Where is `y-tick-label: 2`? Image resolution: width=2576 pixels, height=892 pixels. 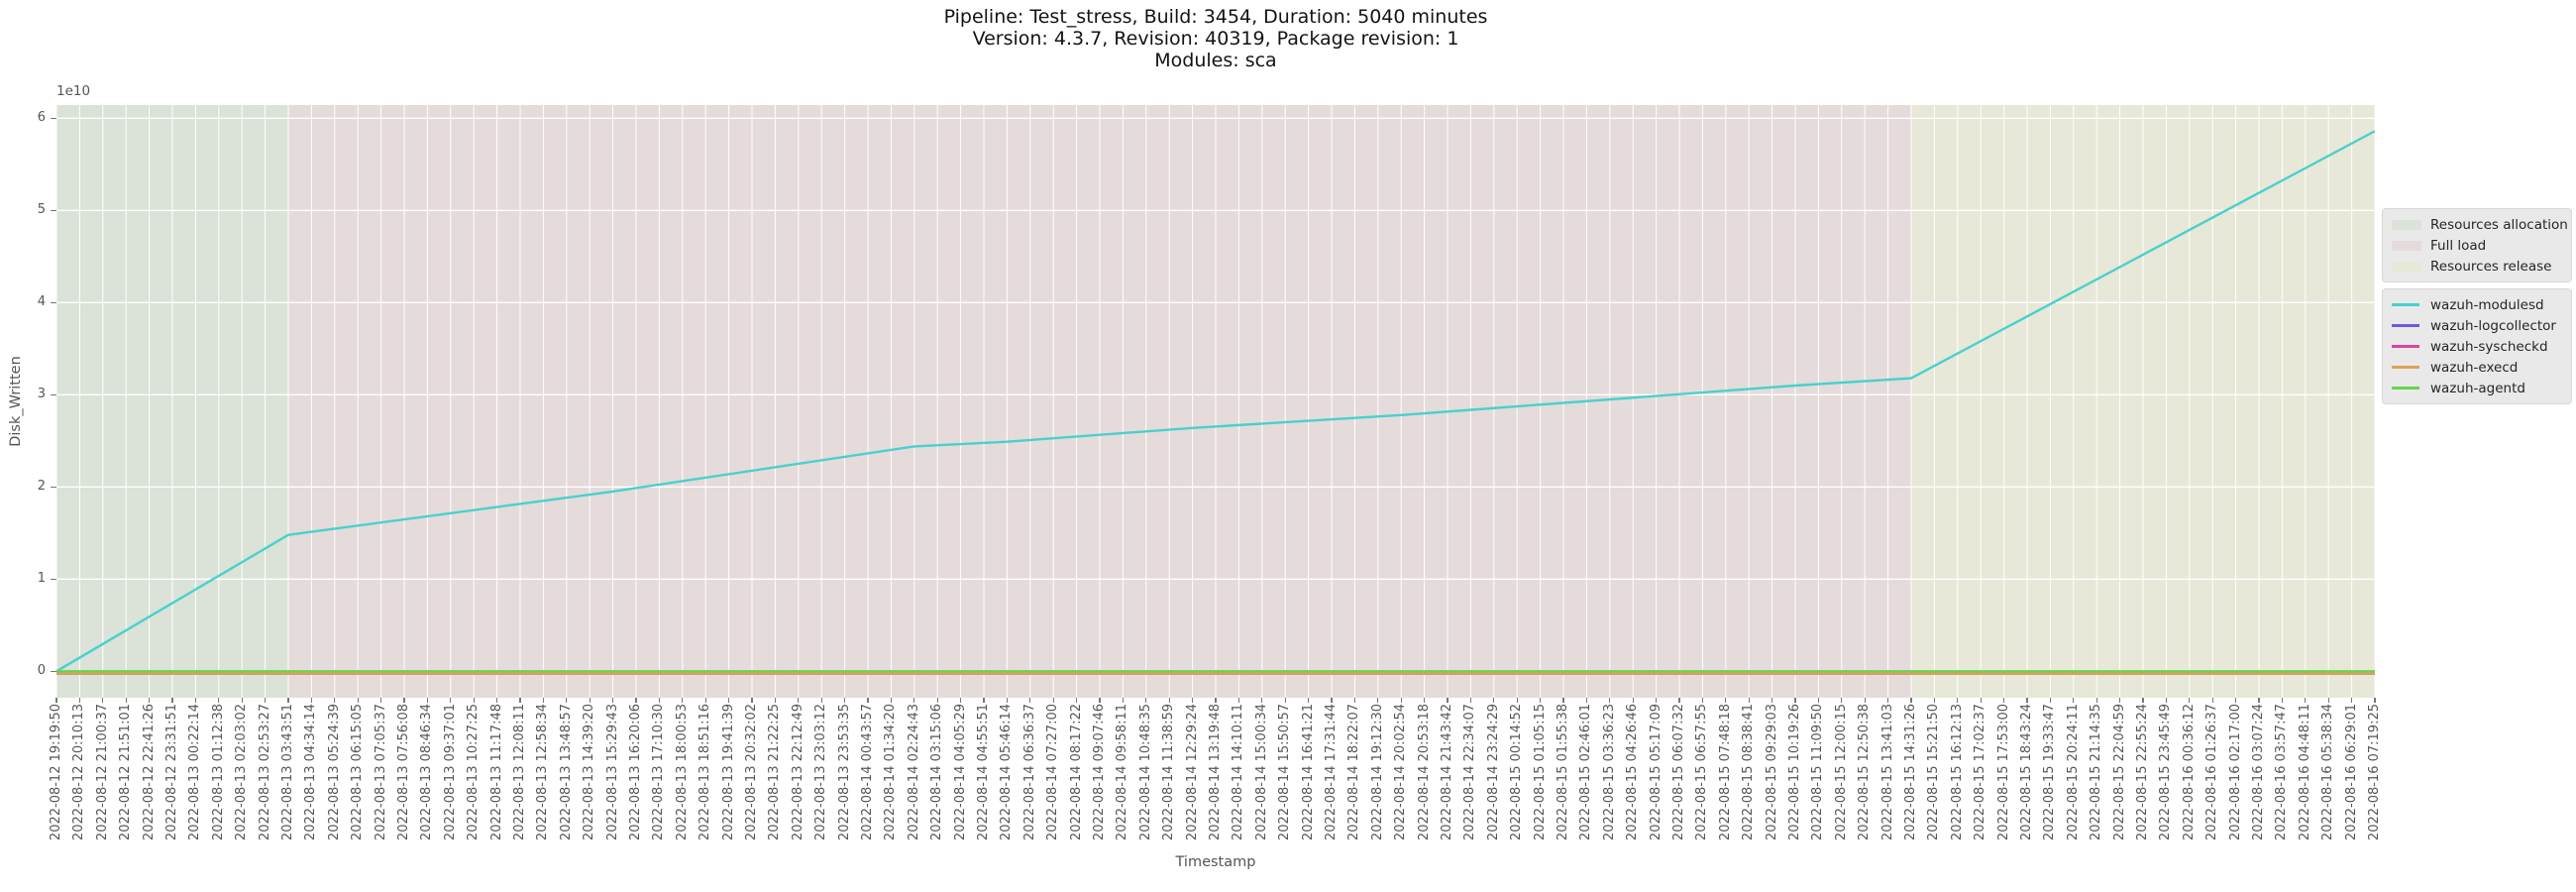
y-tick-label: 2 is located at coordinates (41, 487).